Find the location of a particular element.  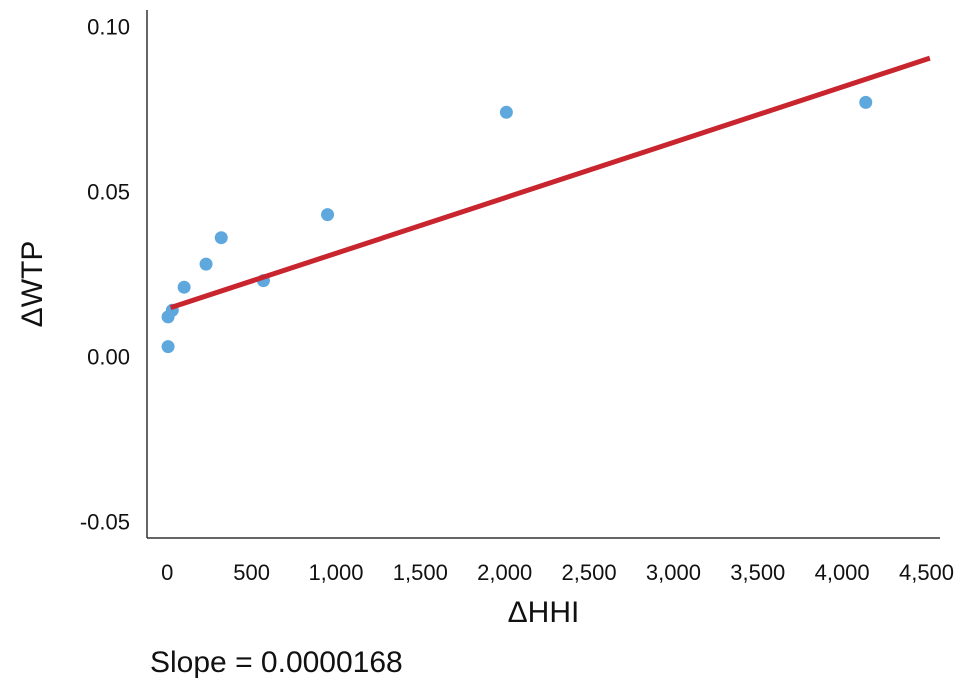

x-tick-label: 2,500 is located at coordinates (589, 572).